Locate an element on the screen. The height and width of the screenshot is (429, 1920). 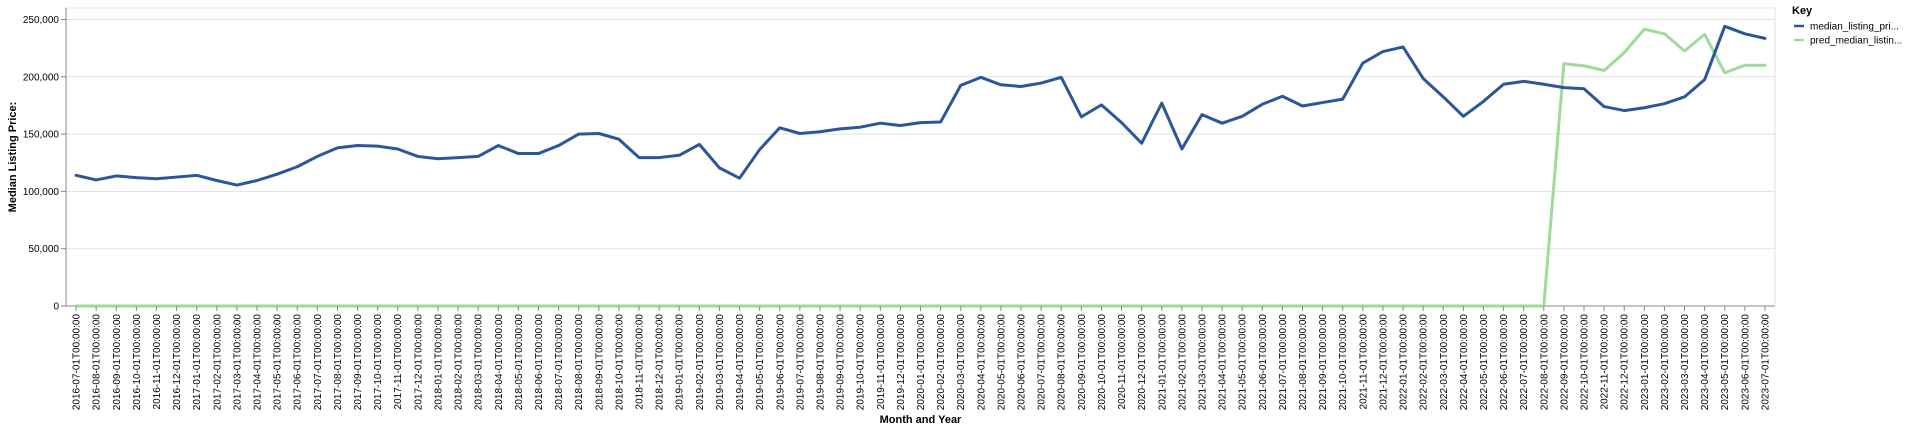
y-tick-label: 0 is located at coordinates (56, 307).